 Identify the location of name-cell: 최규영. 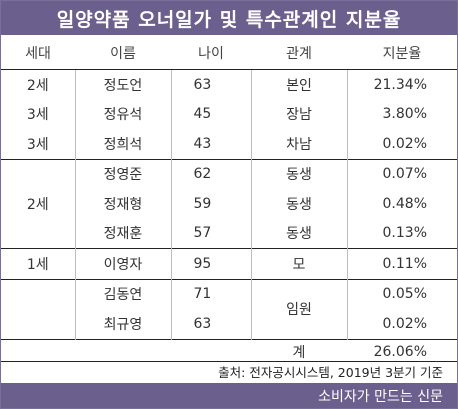
(123, 324).